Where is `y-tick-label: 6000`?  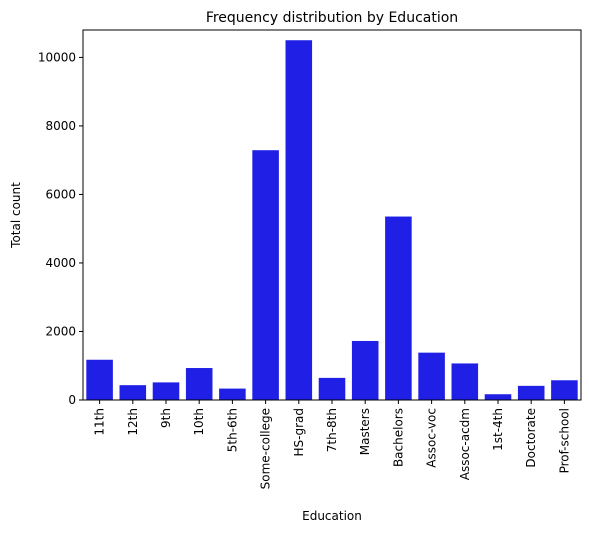
y-tick-label: 6000 is located at coordinates (60, 194).